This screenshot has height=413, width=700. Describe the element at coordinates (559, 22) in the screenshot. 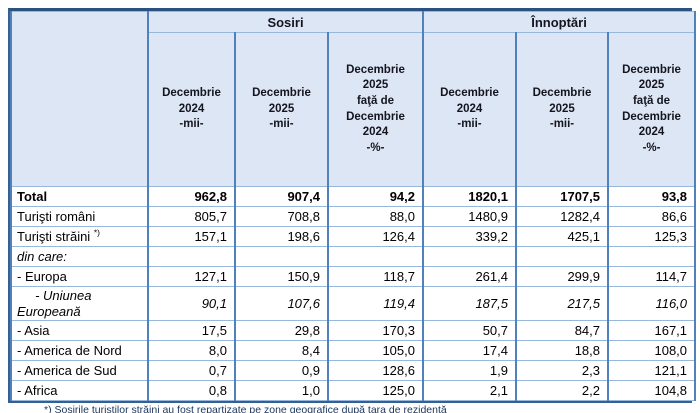

I see `group-header-innoptari: Înnoptări` at that location.